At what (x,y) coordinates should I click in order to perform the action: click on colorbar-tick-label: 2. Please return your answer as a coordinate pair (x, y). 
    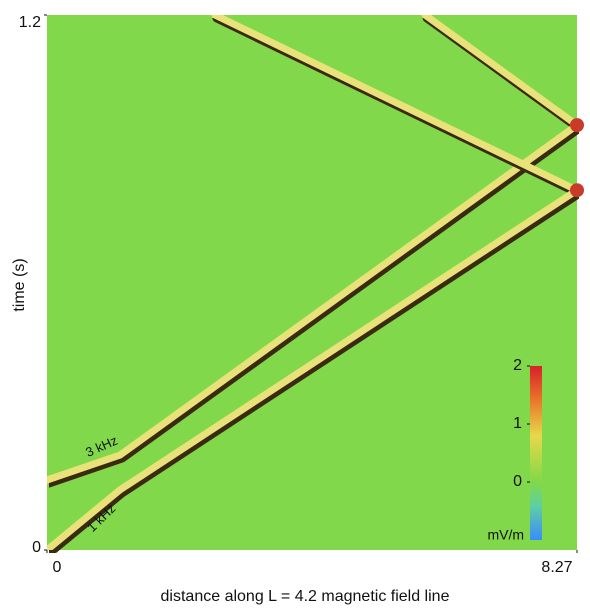
    Looking at the image, I should click on (517, 365).